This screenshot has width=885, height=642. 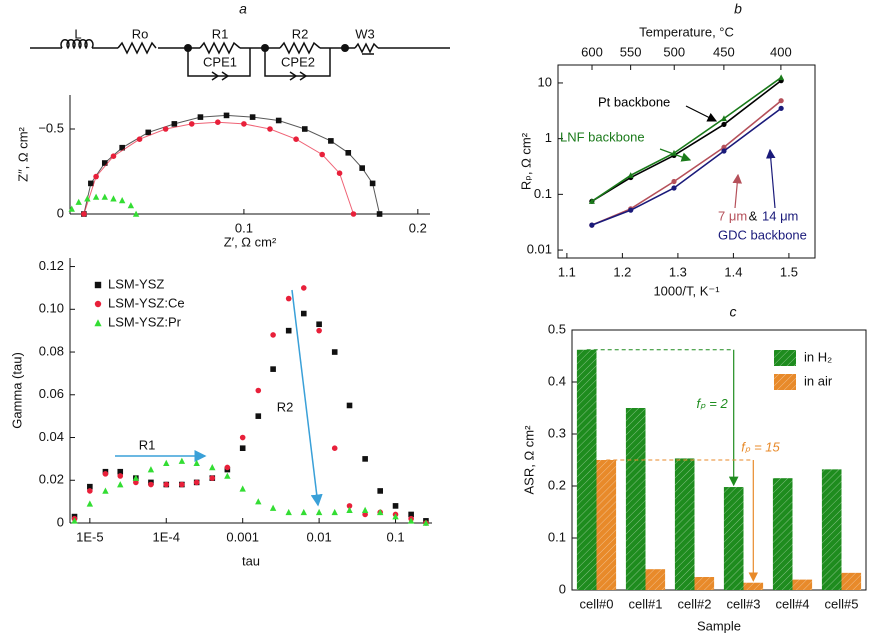 I want to click on circuit-label: L, so click(x=77, y=33).